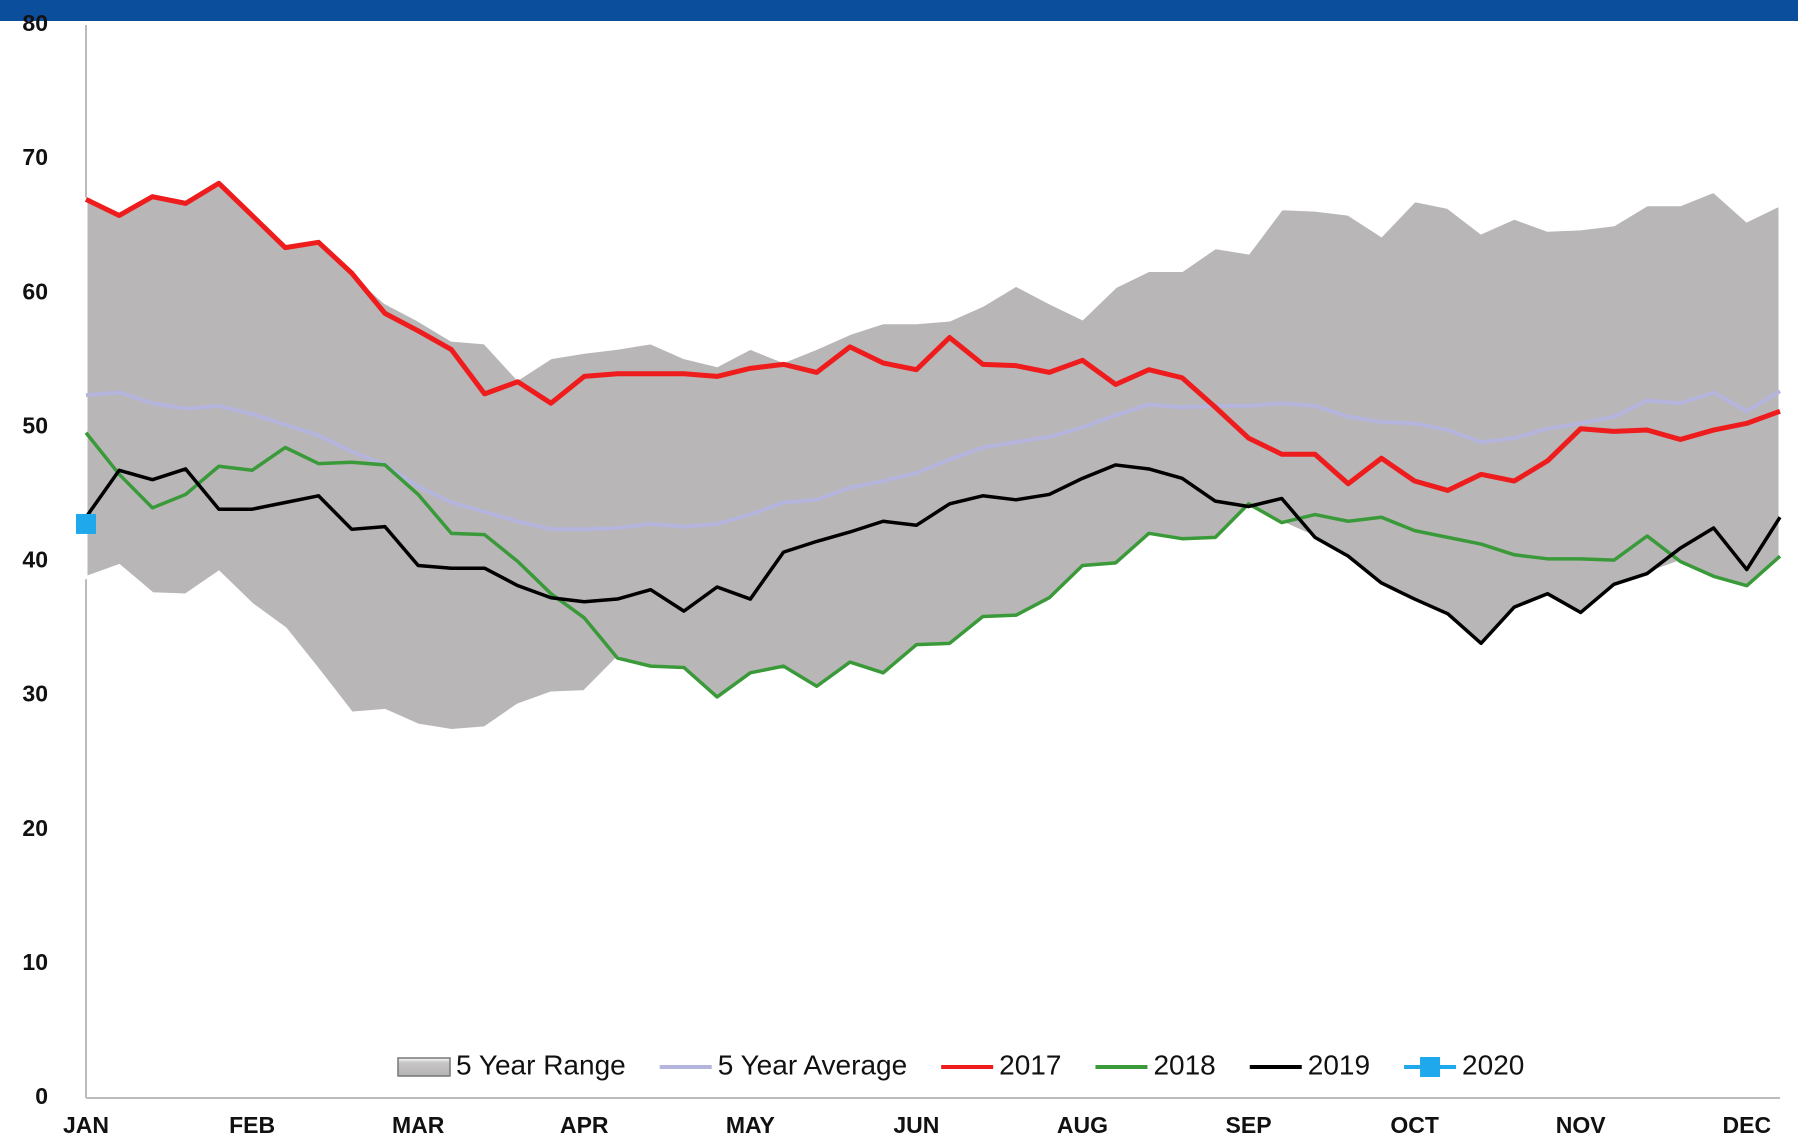 This screenshot has width=1798, height=1141. Describe the element at coordinates (1184, 1064) in the screenshot. I see `legend-label: 2018` at that location.